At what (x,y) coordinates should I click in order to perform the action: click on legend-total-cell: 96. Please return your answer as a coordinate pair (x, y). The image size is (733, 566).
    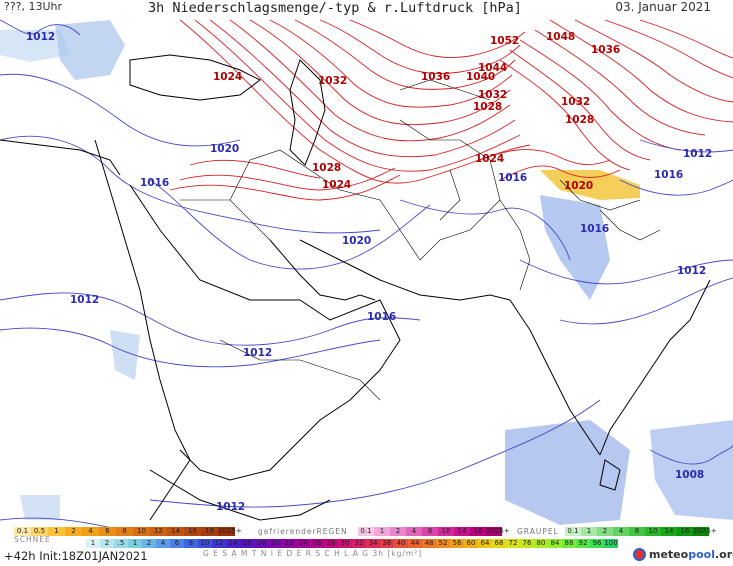
    Looking at the image, I should click on (597, 543).